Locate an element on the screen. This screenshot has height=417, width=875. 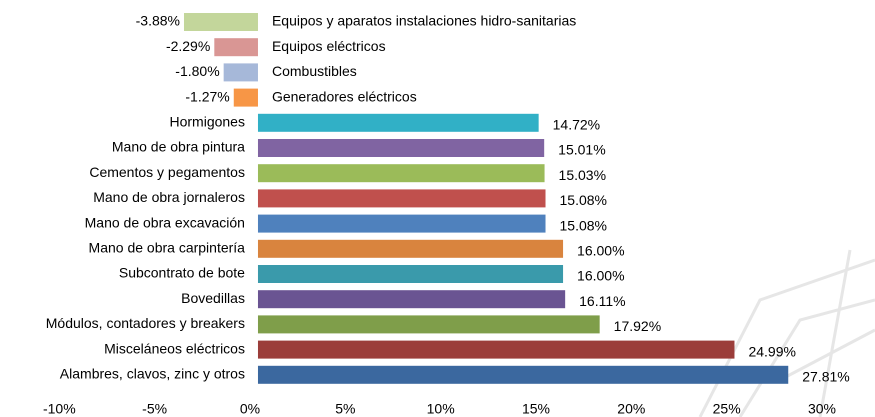
value-label: -2.29% is located at coordinates (188, 46).